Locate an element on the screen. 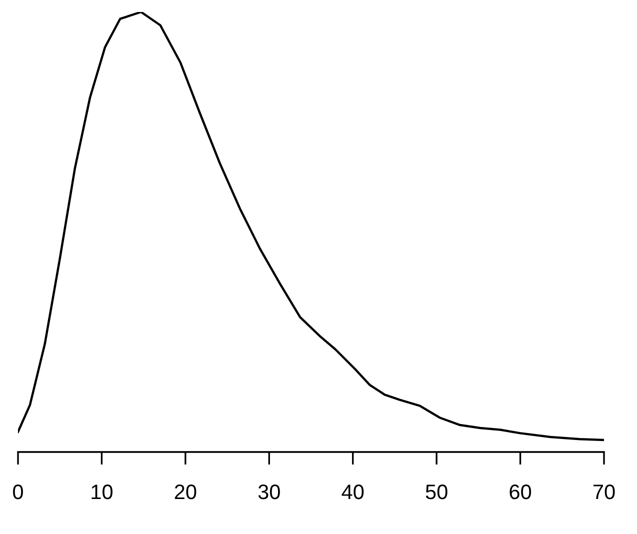 This screenshot has width=637, height=534. x-tick-label: 0 is located at coordinates (18, 492).